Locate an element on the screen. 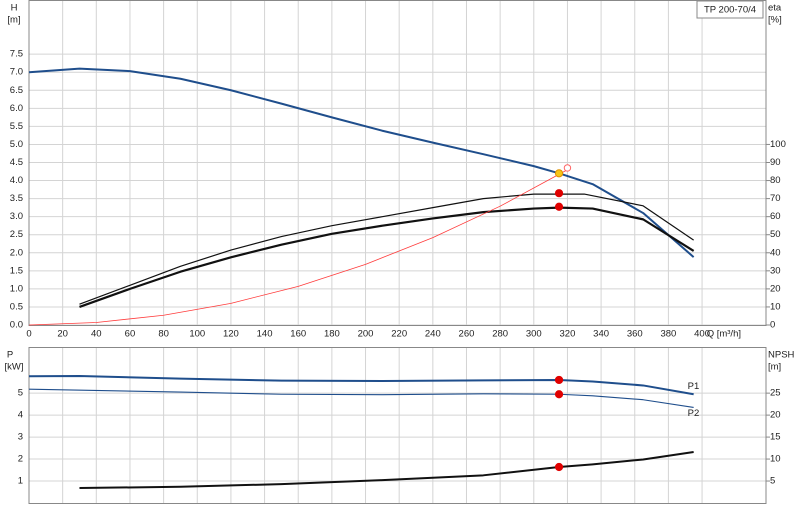 This screenshot has width=800, height=520. y-tick-label: 5.5 is located at coordinates (16, 126).